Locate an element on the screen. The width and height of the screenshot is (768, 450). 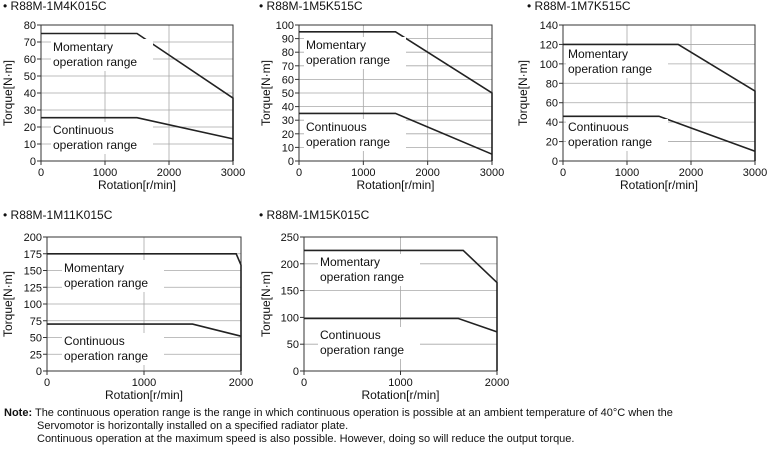
chart2-series-momentary-line is located at coordinates (396, 95).